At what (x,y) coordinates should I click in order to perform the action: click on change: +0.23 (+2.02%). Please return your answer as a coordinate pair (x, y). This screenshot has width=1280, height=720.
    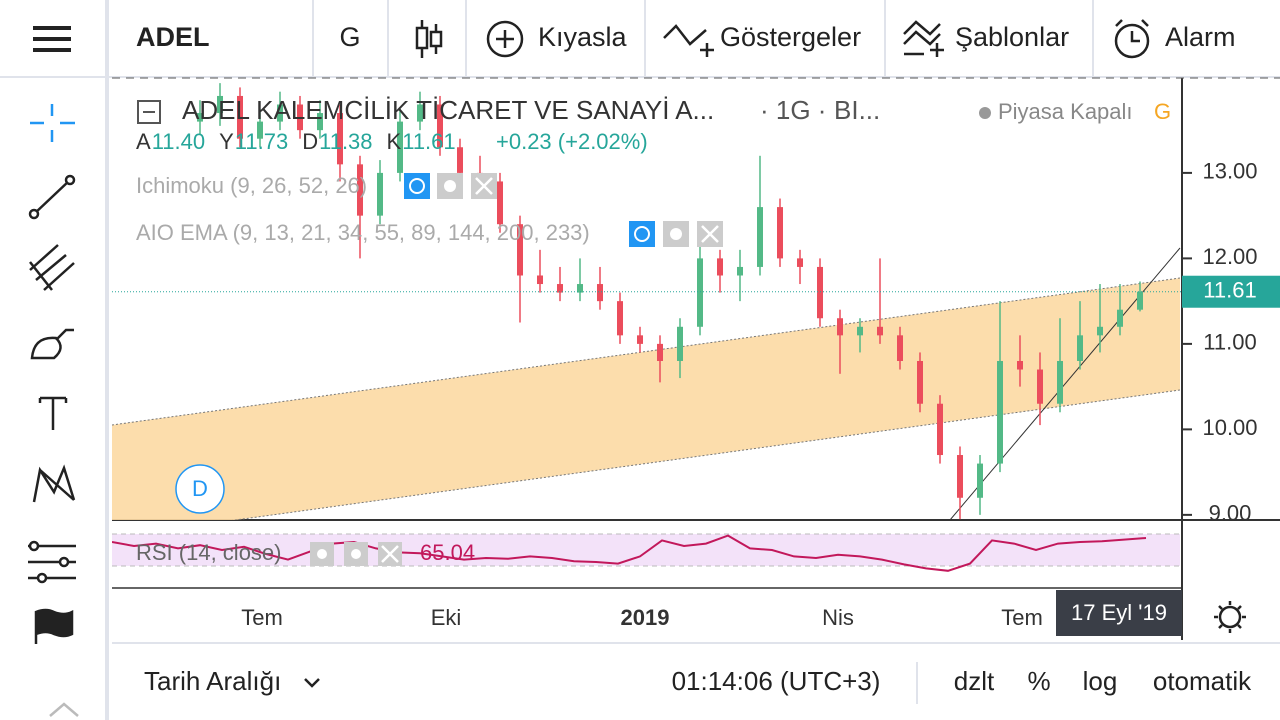
    Looking at the image, I should click on (572, 141).